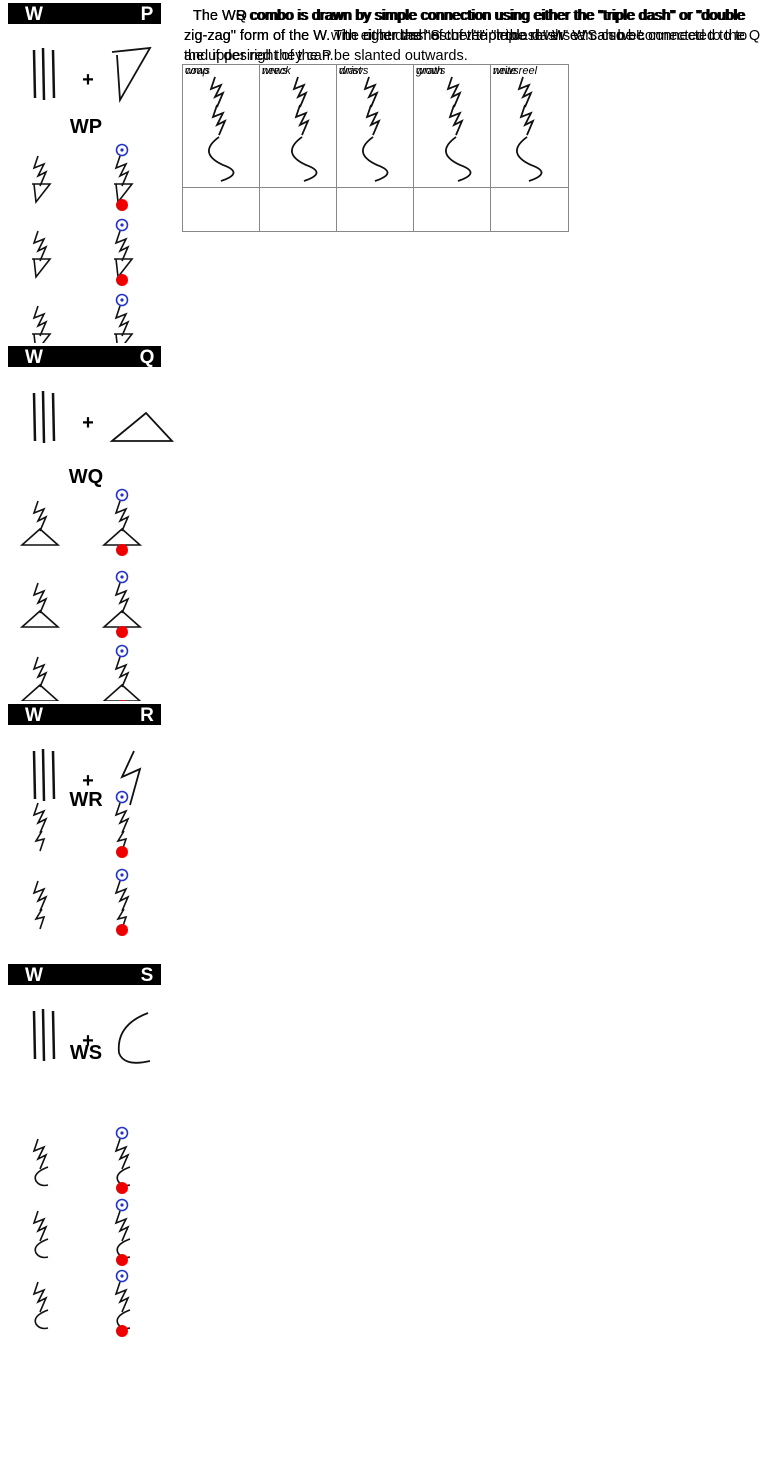 The width and height of the screenshot is (773, 1473). What do you see at coordinates (515, 71) in the screenshot?
I see `example-word: newsreel` at bounding box center [515, 71].